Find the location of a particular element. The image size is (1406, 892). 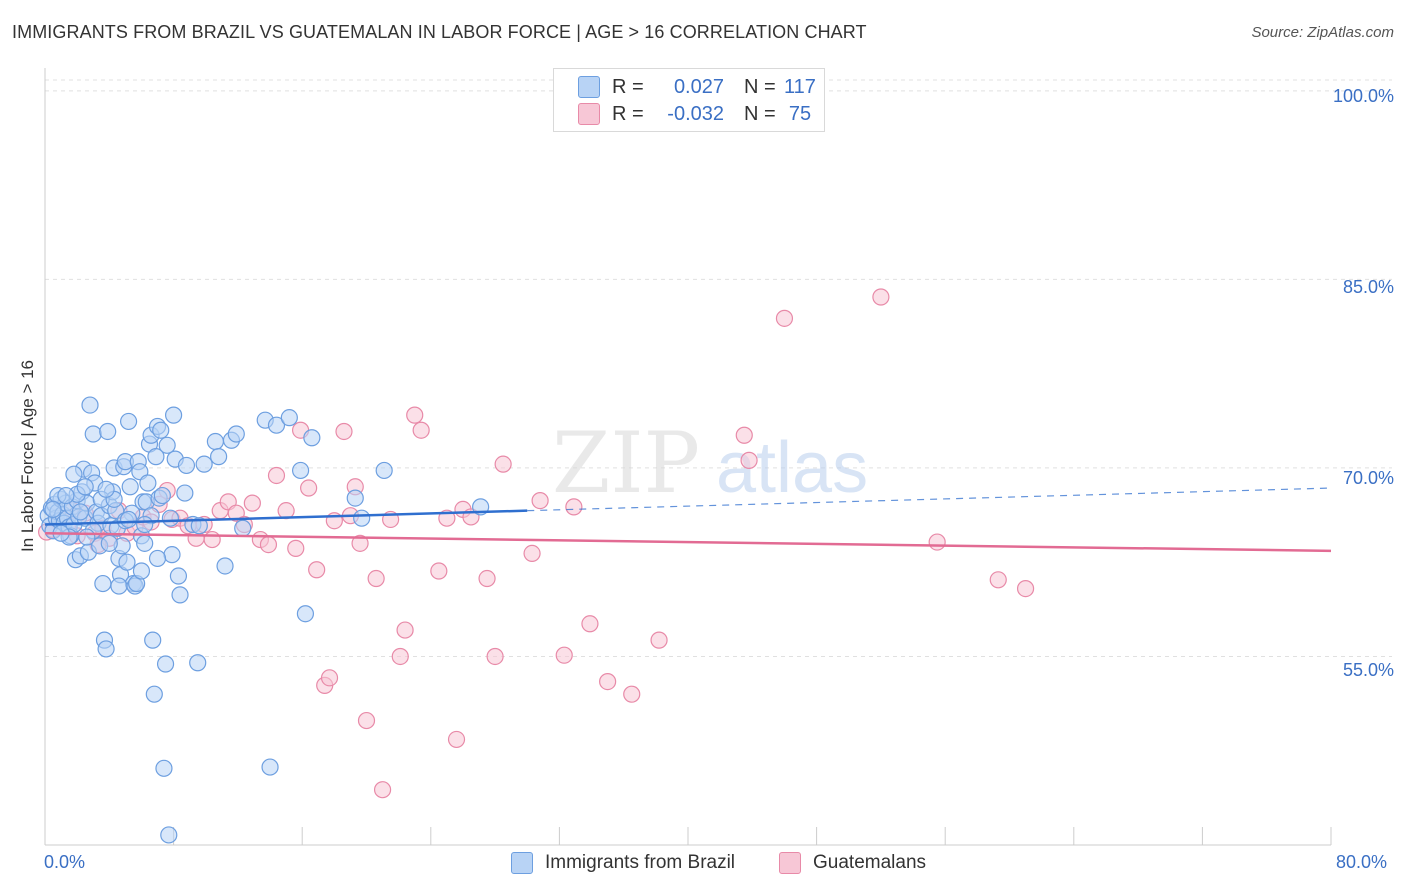

watermark-zip: ZIP is located at coordinates (626, 463).